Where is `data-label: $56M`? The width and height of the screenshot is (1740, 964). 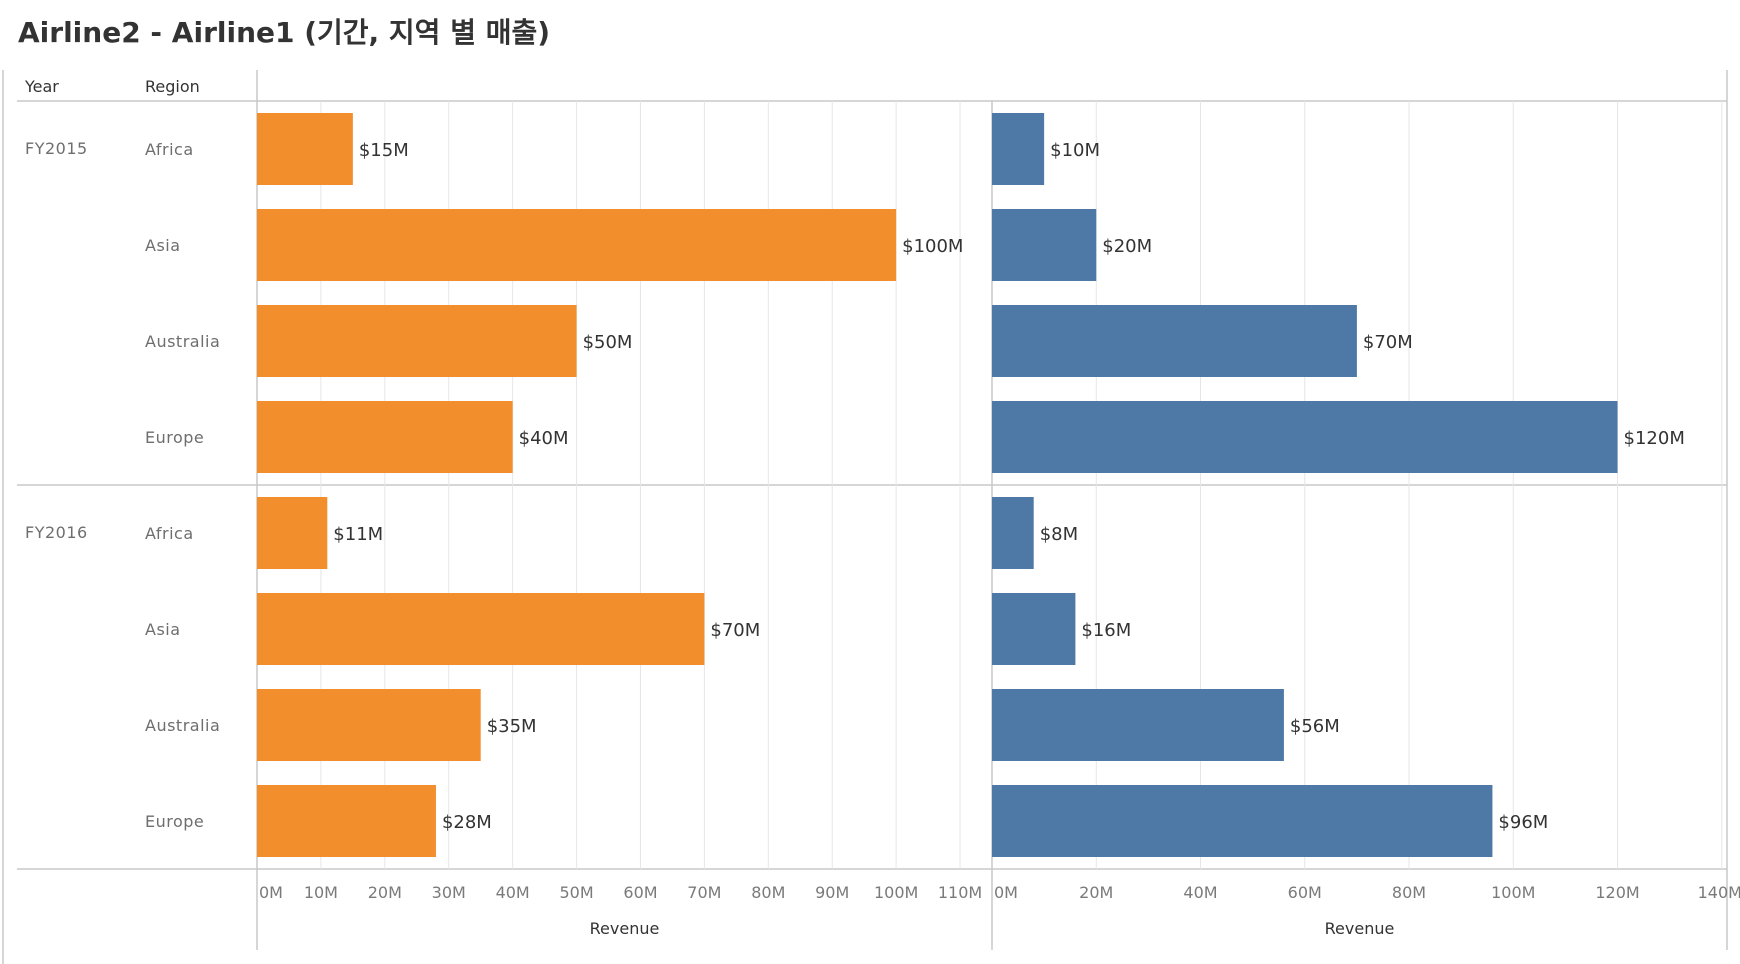 data-label: $56M is located at coordinates (1315, 726).